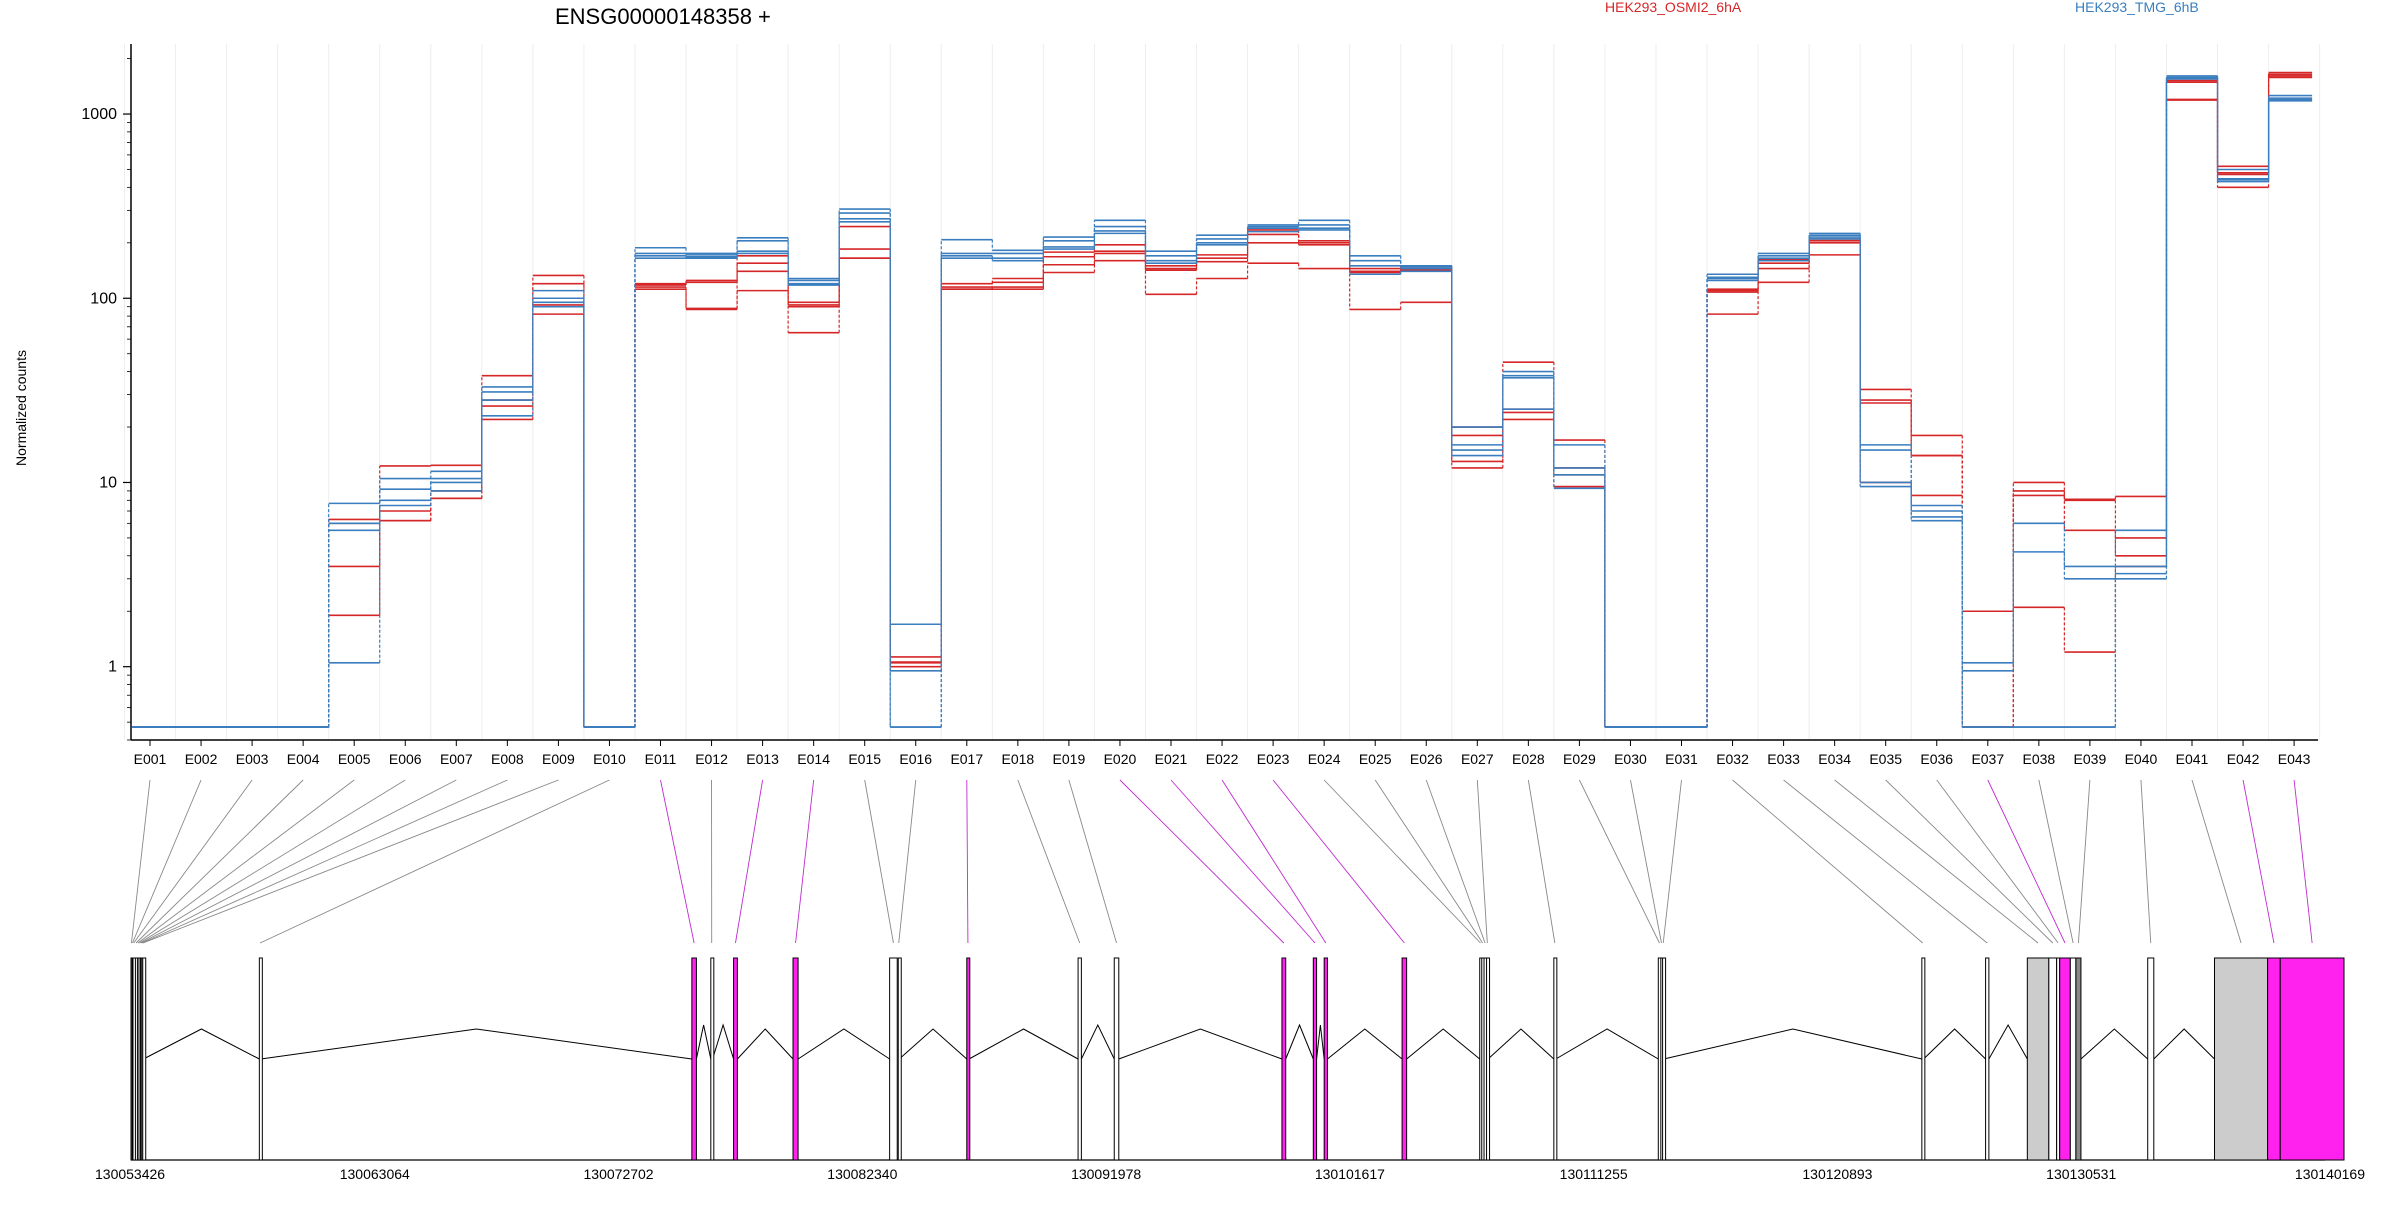  I want to click on genomic-coordinate-label: 130101617, so click(1350, 1174).